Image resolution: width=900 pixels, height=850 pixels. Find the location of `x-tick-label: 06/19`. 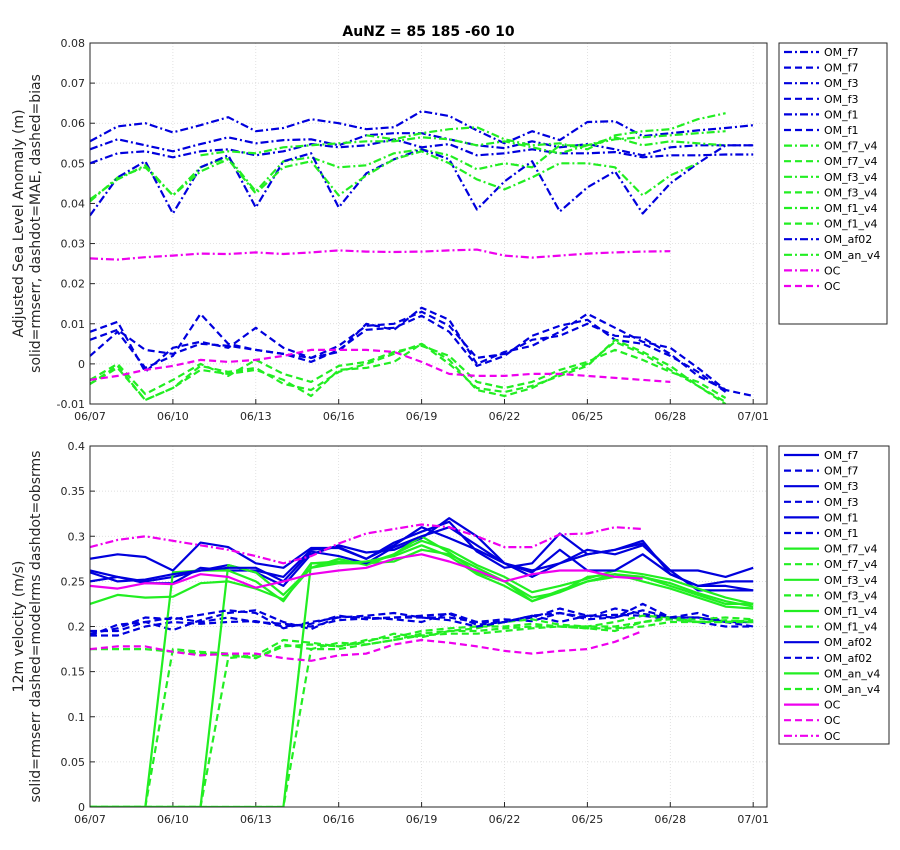

x-tick-label: 06/19 is located at coordinates (422, 416).